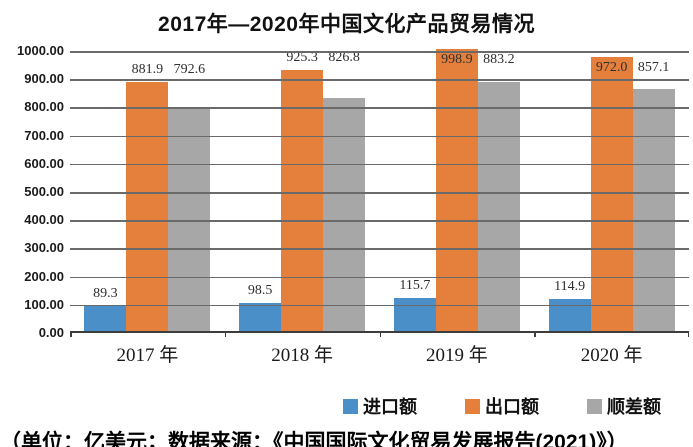 This screenshot has width=693, height=447. Describe the element at coordinates (302, 200) in the screenshot. I see `bar-出口额-2018年` at that location.